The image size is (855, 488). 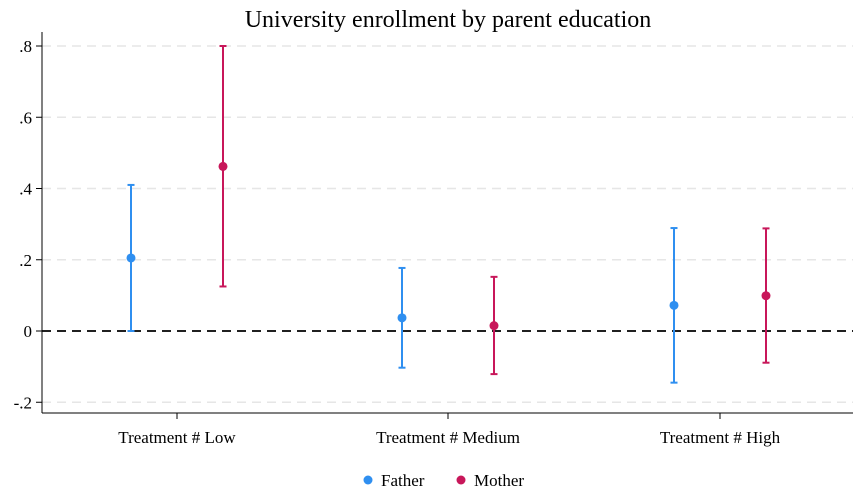 What do you see at coordinates (25, 46) in the screenshot?
I see `y-tick-label: .8` at bounding box center [25, 46].